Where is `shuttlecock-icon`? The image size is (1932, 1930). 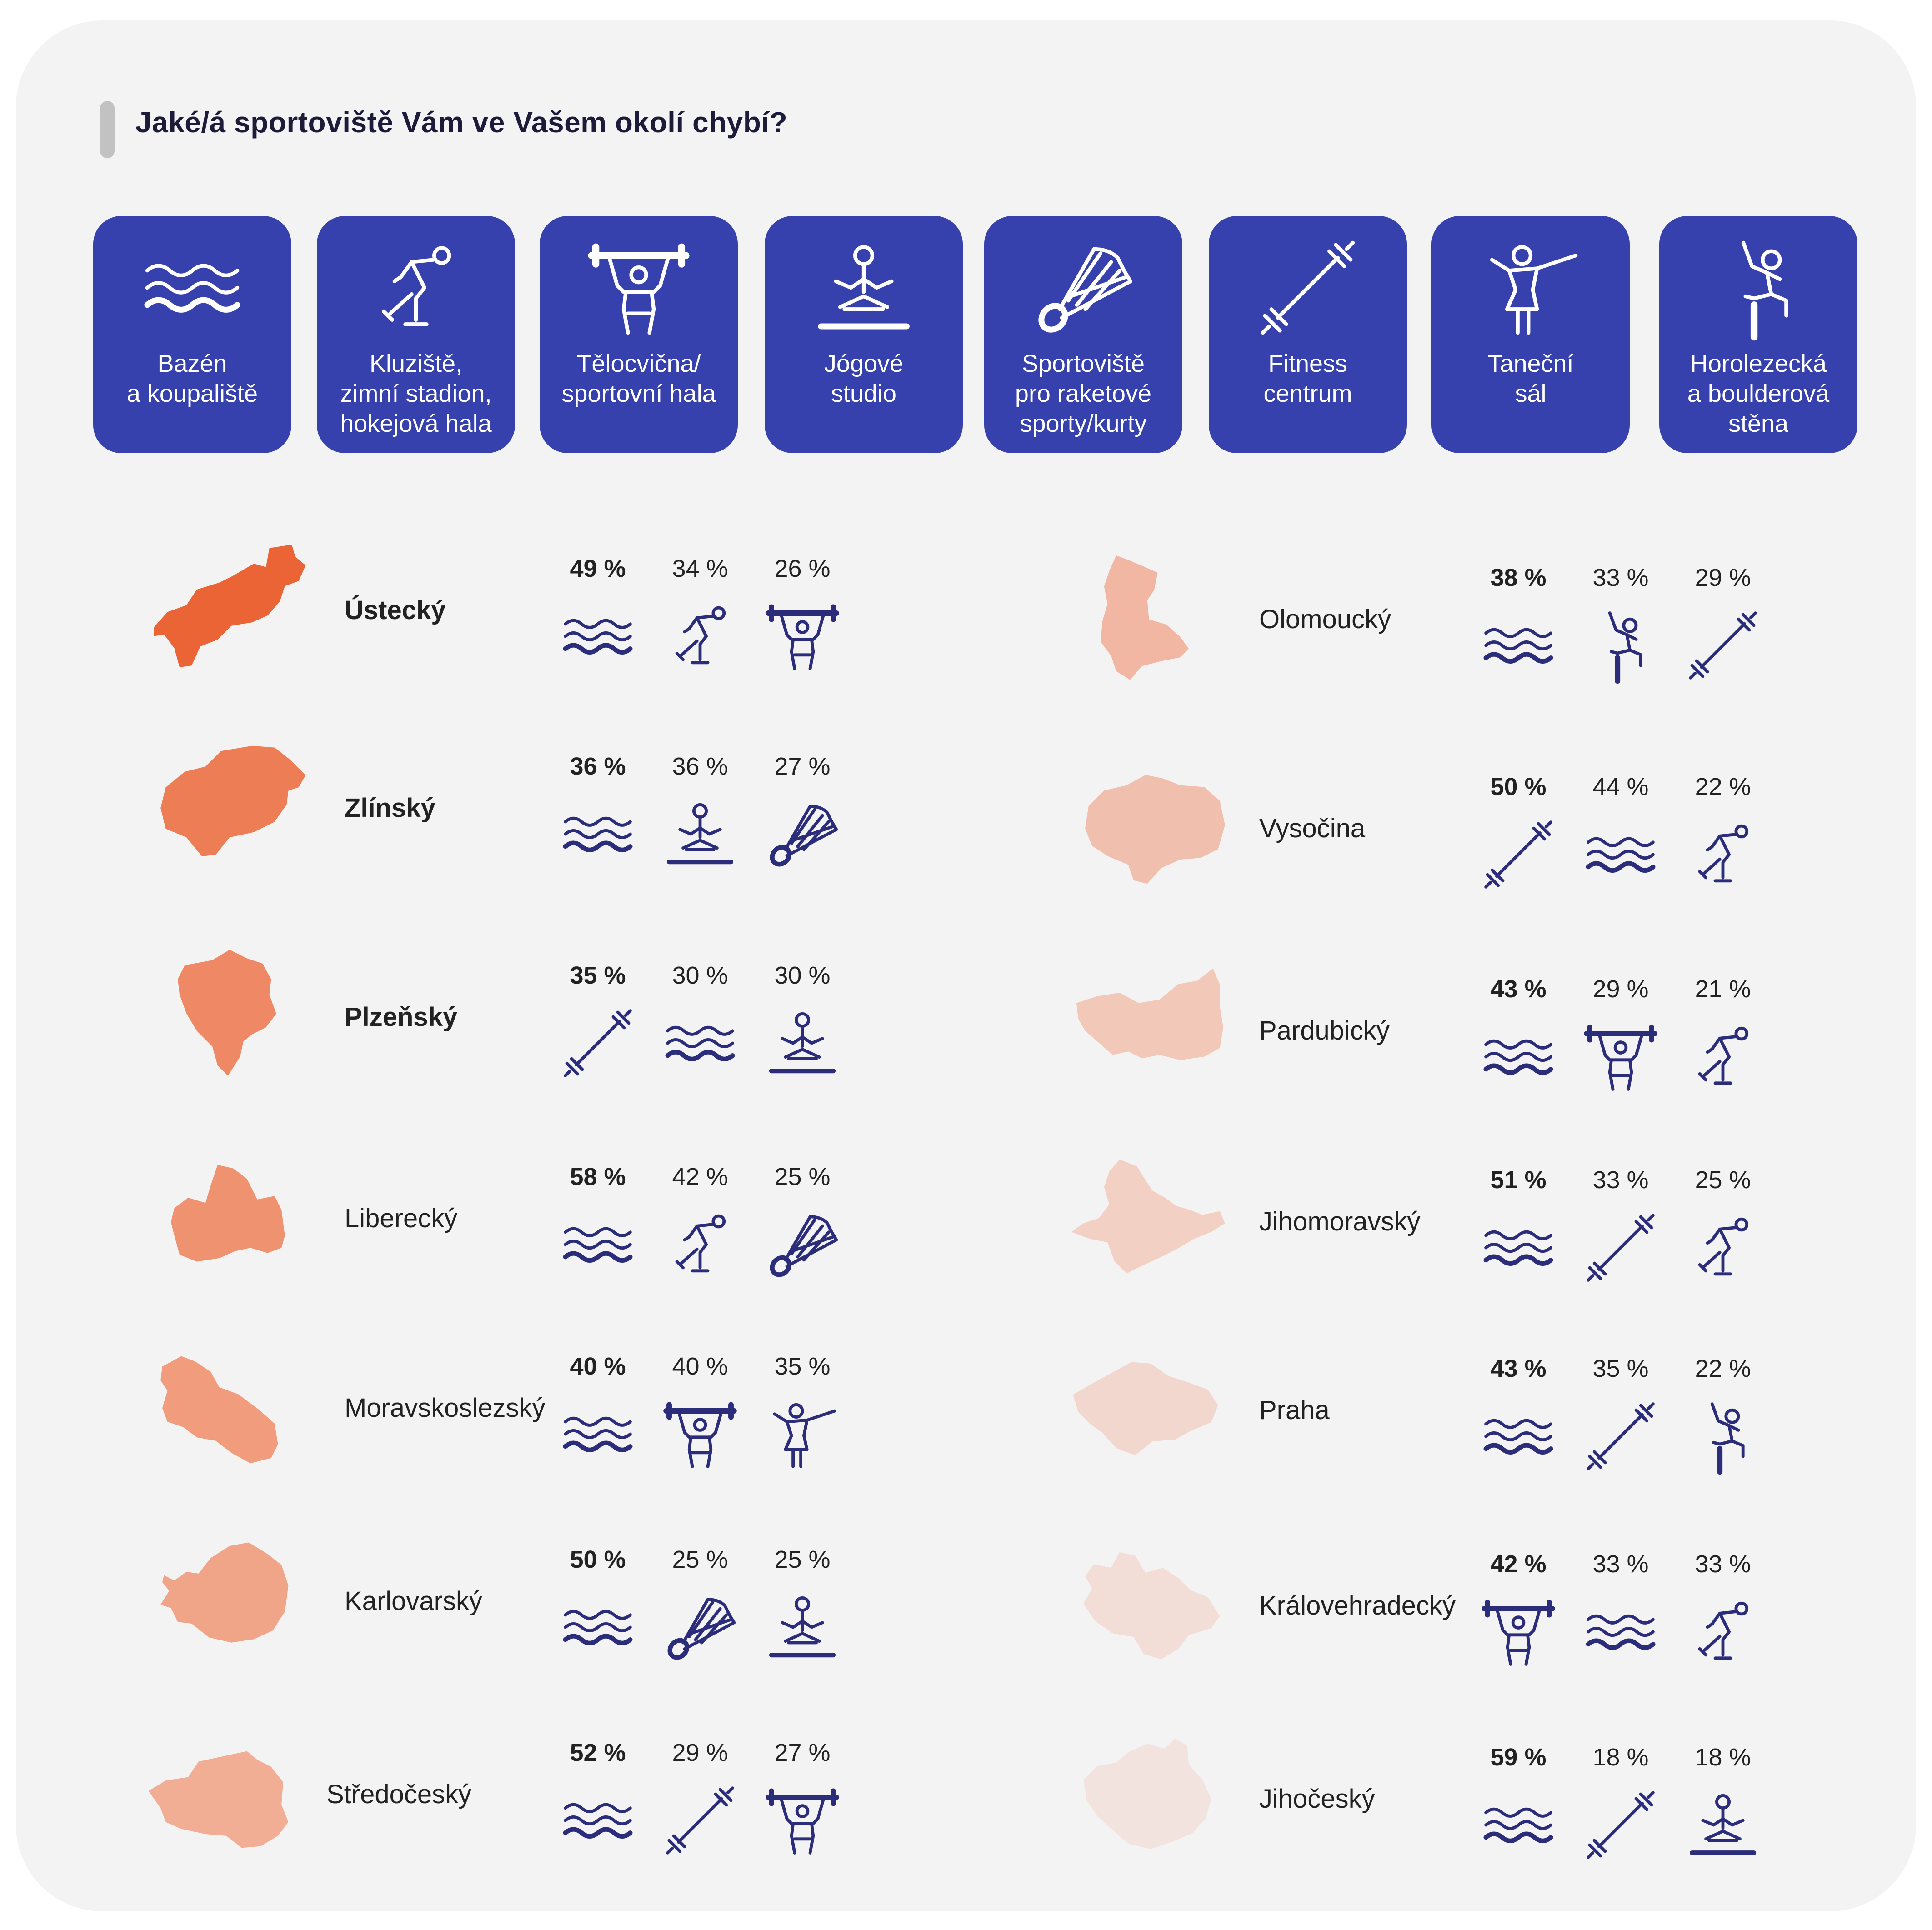
shuttlecock-icon is located at coordinates (804, 836).